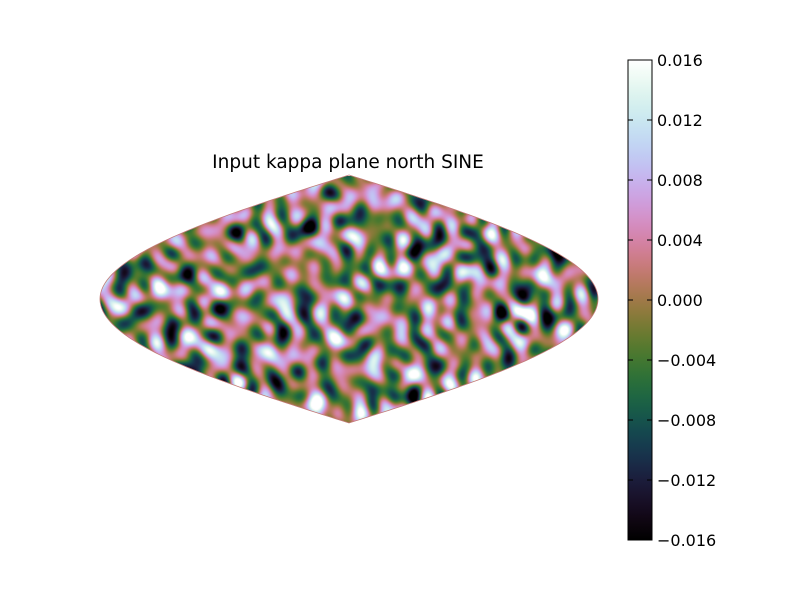 This screenshot has width=800, height=600. I want to click on colorbar-tick-label: 0.004, so click(680, 240).